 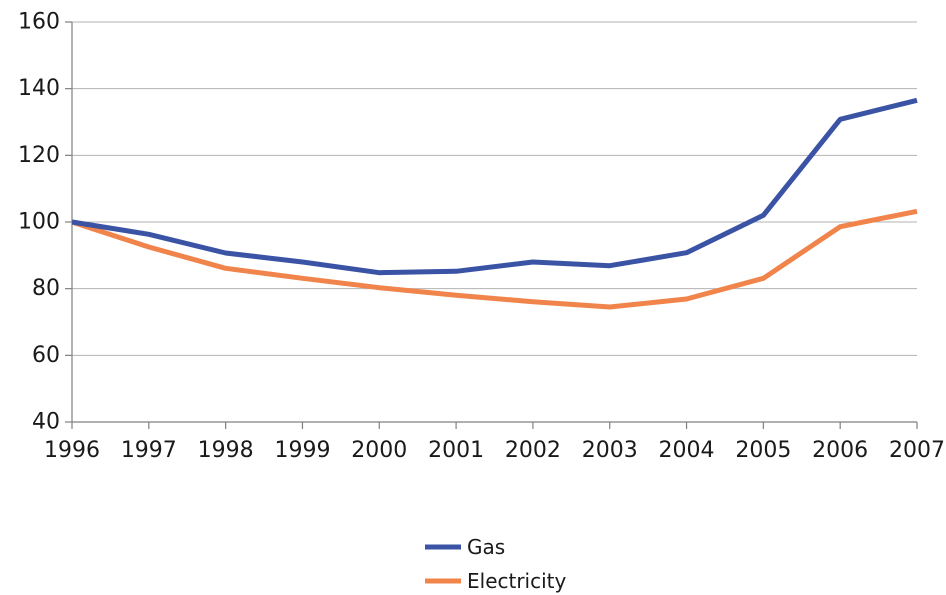 I want to click on x-tick-label: 2004, so click(x=687, y=450).